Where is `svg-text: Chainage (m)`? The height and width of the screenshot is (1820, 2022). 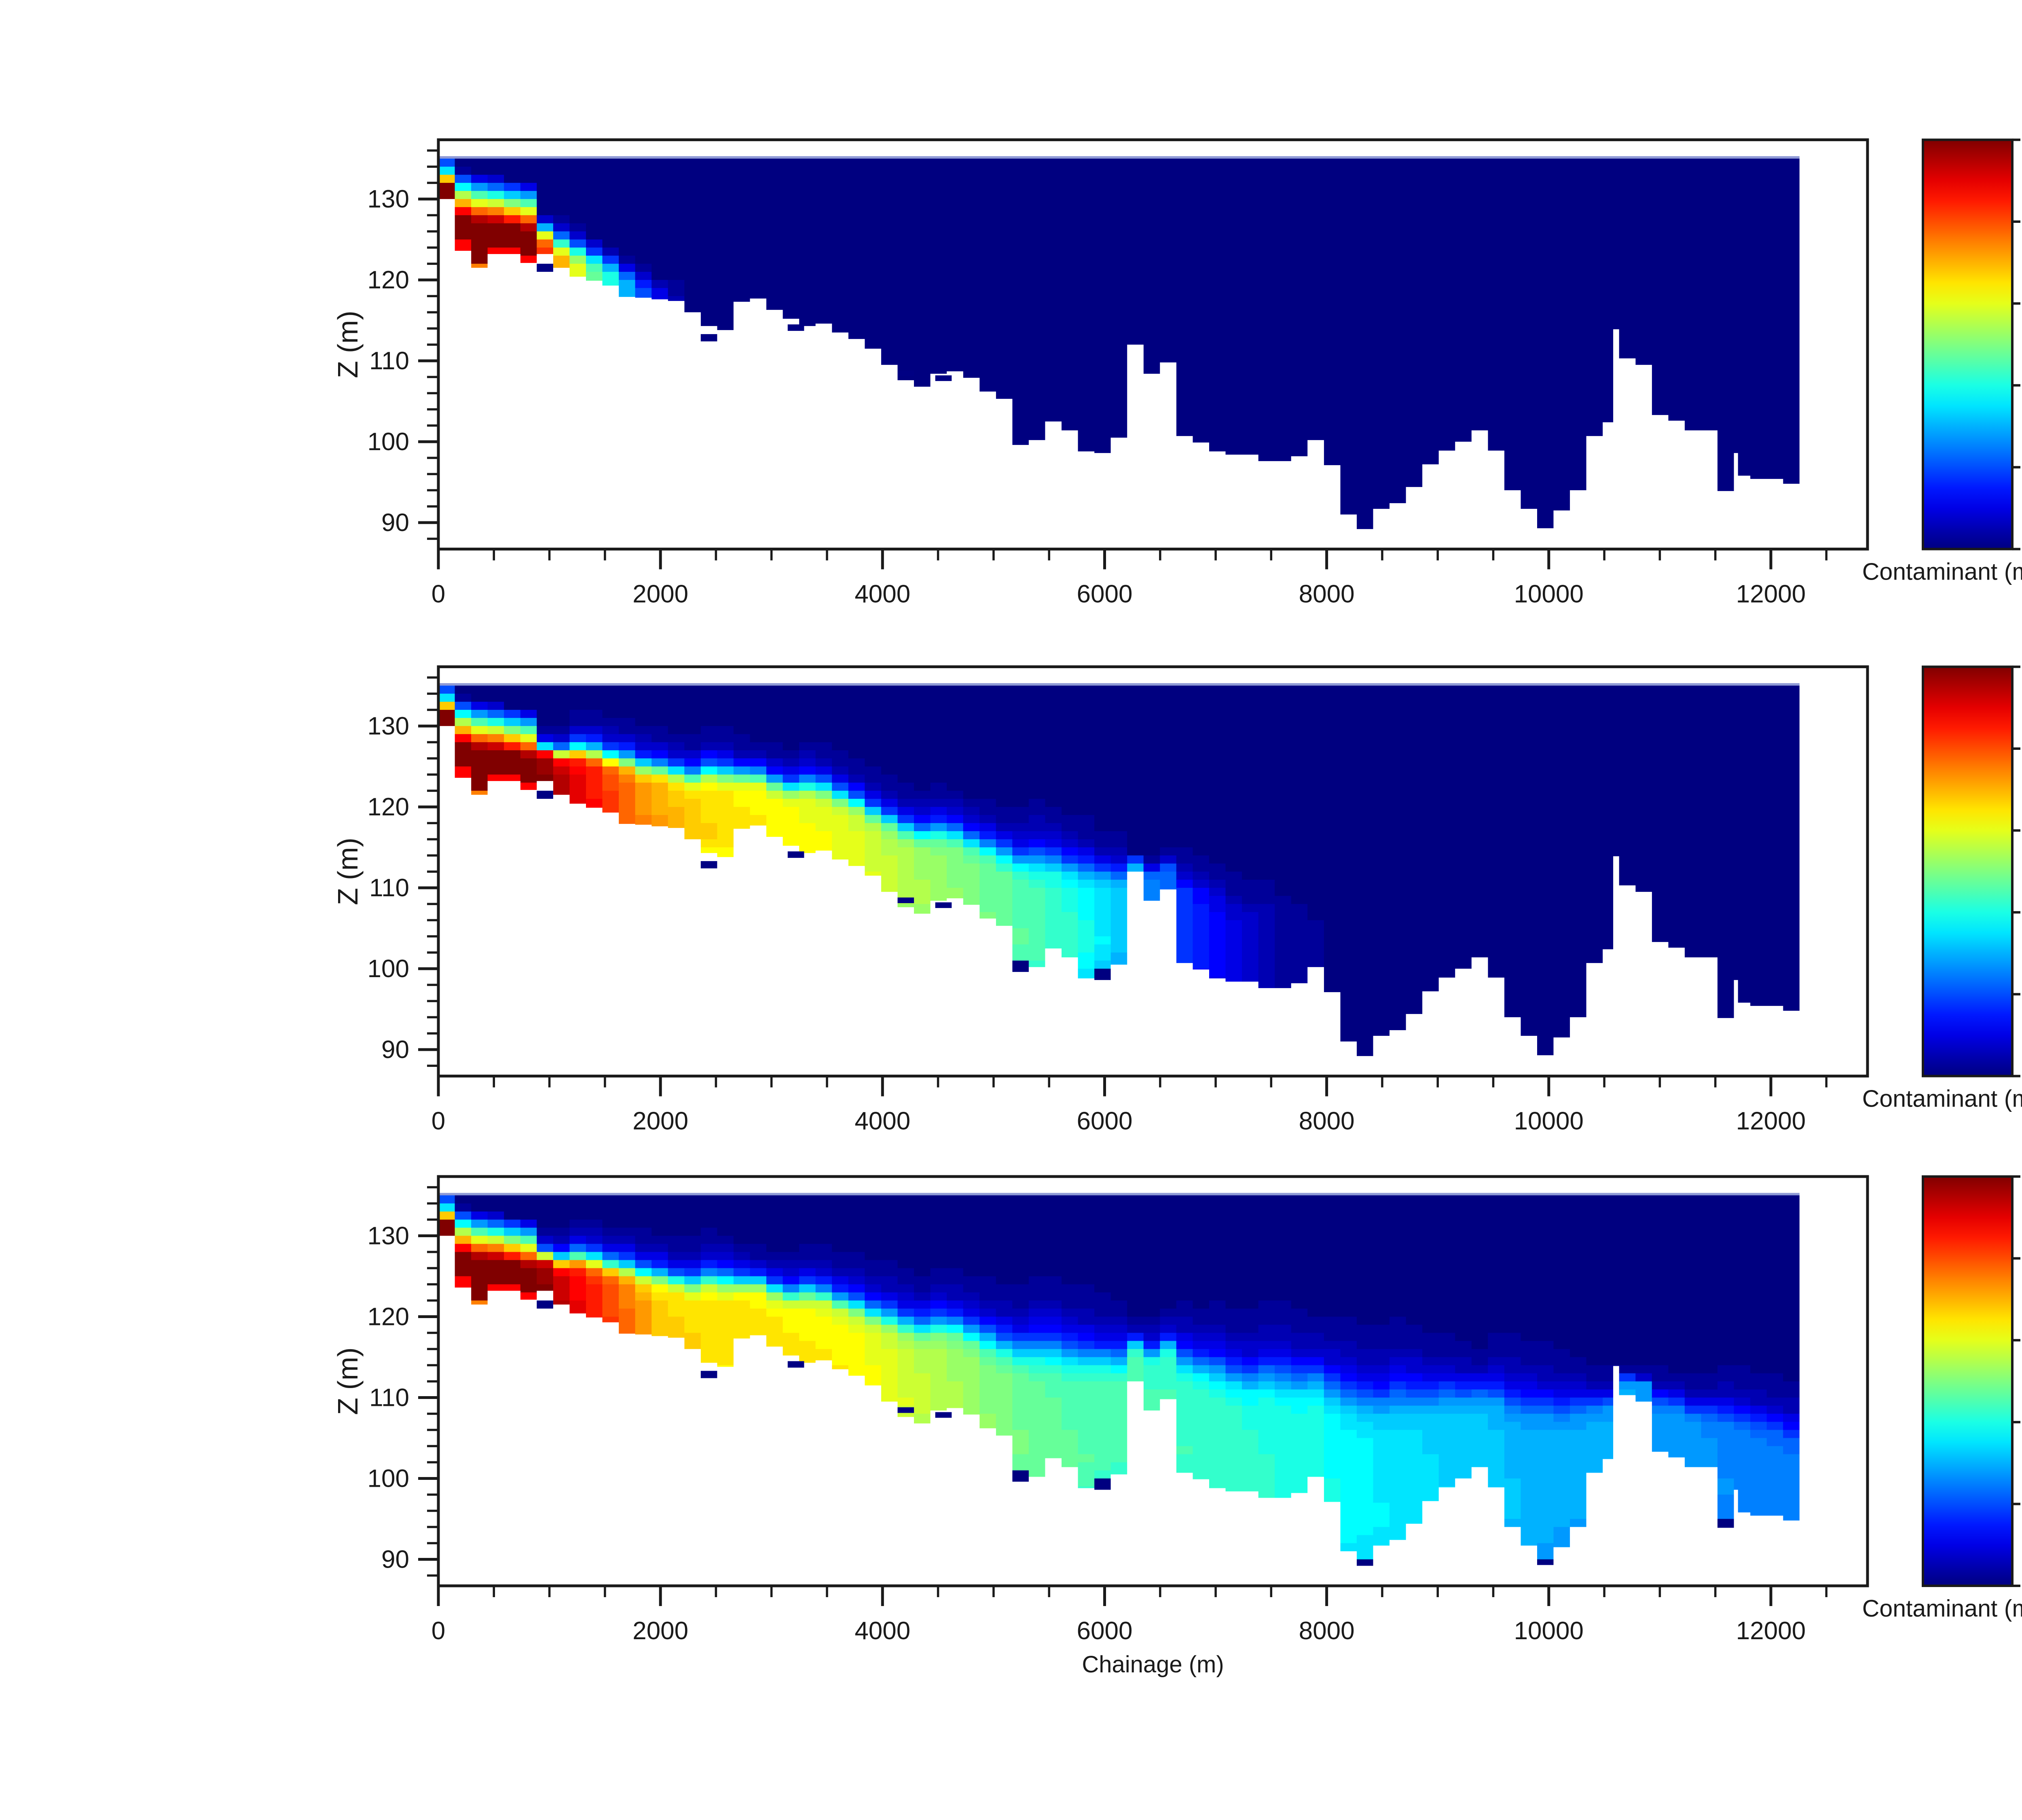 svg-text: Chainage (m) is located at coordinates (1153, 1665).